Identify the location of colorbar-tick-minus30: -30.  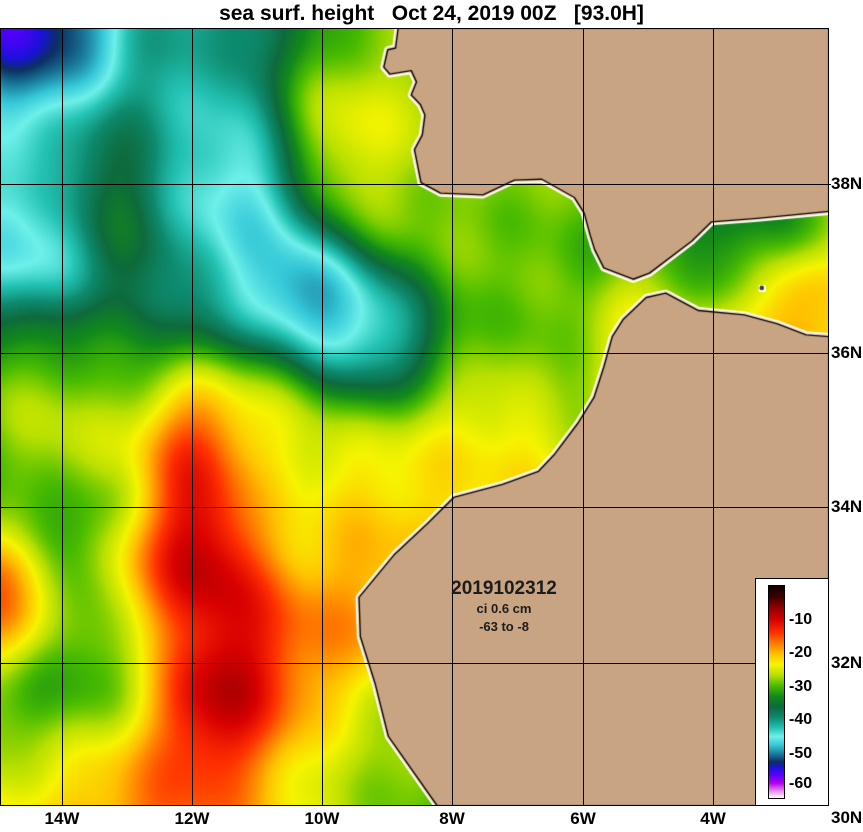
(801, 686).